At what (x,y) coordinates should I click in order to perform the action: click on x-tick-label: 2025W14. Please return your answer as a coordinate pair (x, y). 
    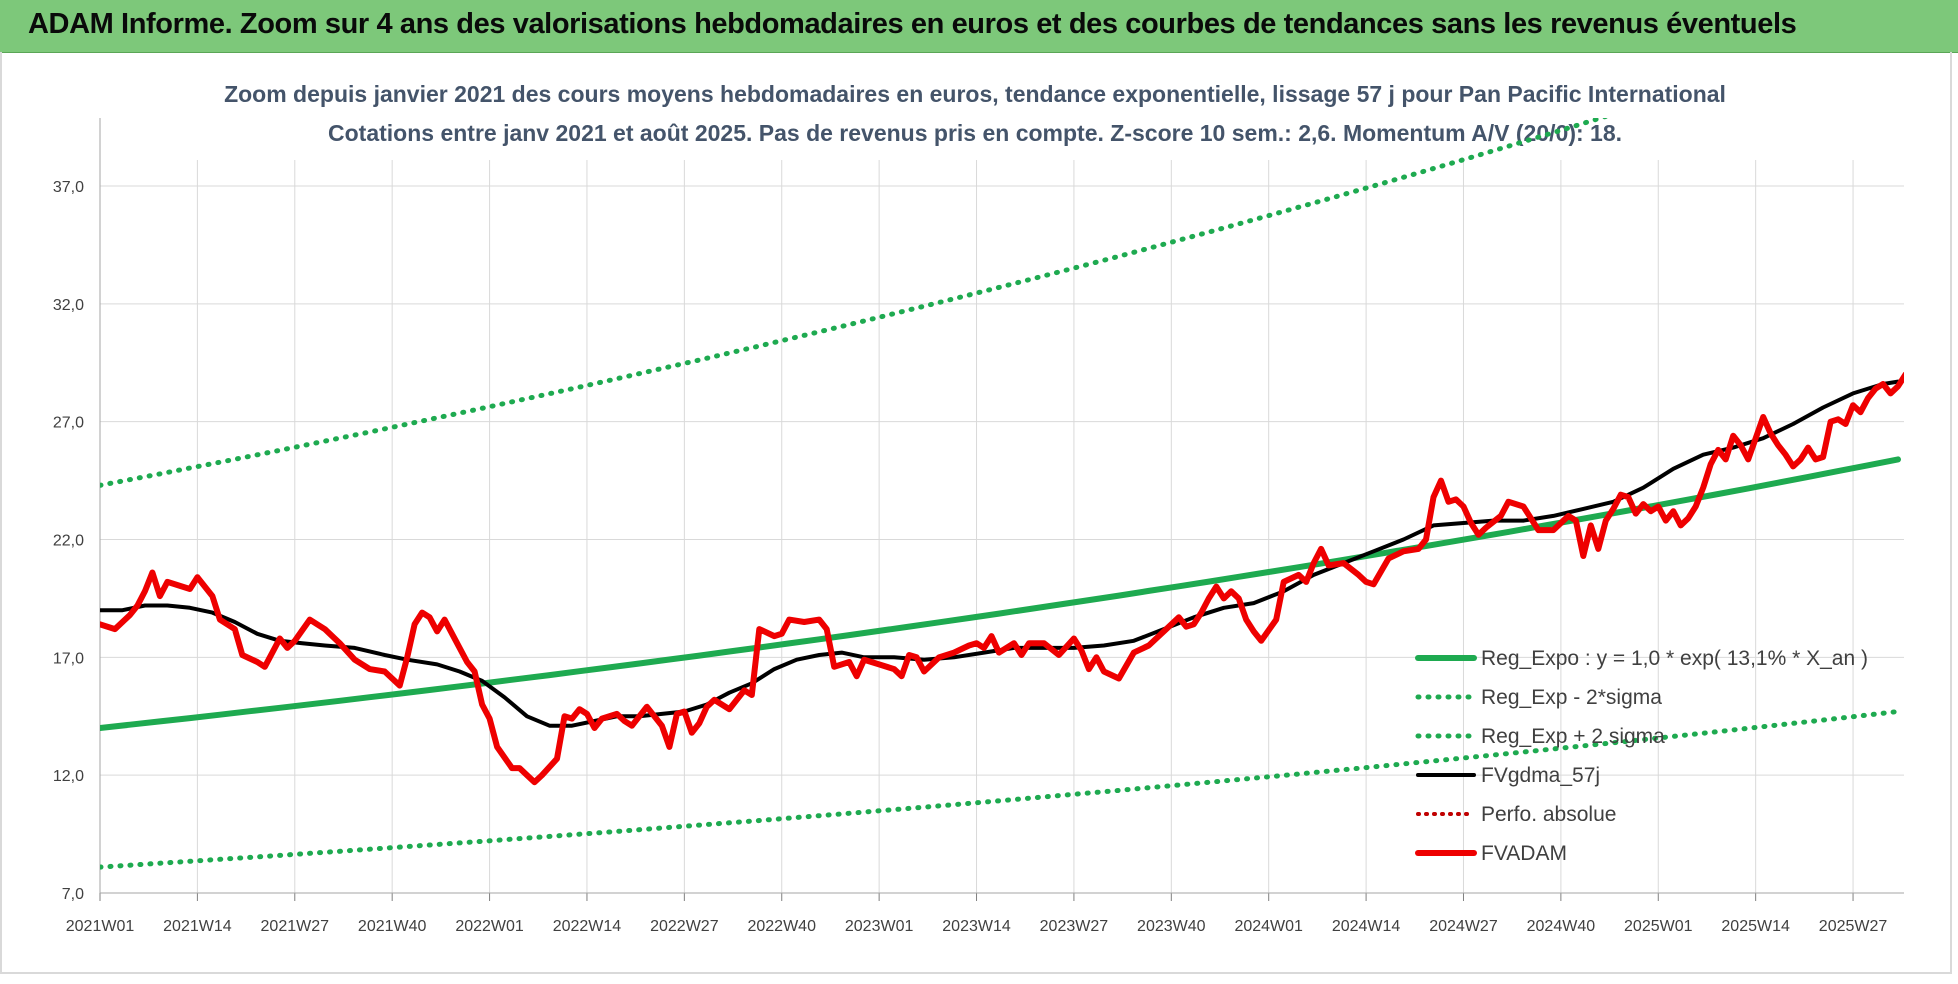
    Looking at the image, I should click on (1755, 926).